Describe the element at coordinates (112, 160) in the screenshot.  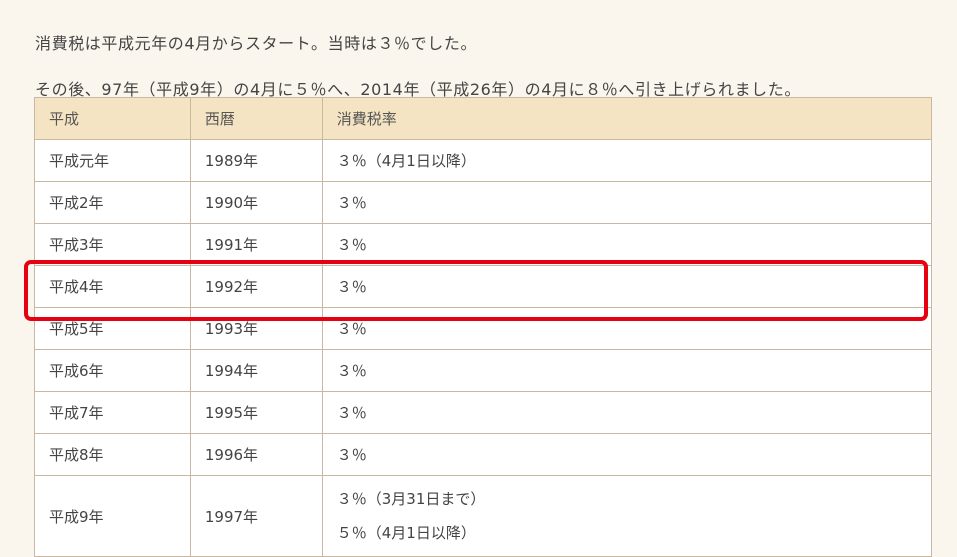
I see `cell-heisei: 平成元年` at that location.